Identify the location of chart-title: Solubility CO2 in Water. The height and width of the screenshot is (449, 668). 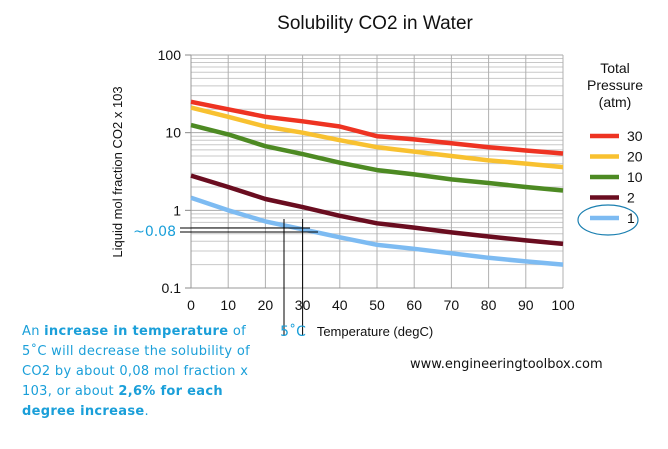
(375, 23).